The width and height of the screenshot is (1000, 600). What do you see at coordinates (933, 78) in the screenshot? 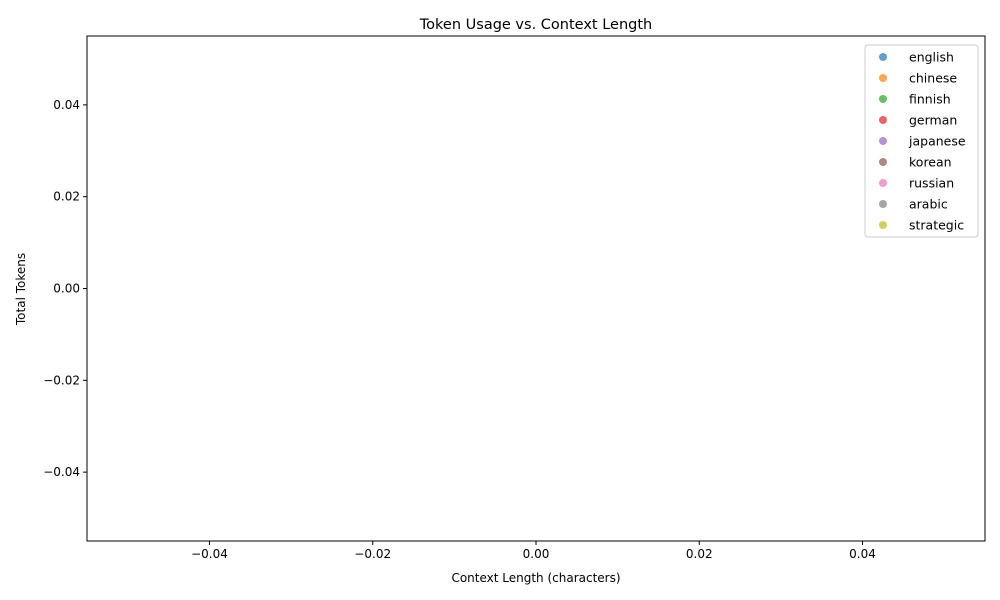
I see `legend-label-chinese: chinese` at bounding box center [933, 78].